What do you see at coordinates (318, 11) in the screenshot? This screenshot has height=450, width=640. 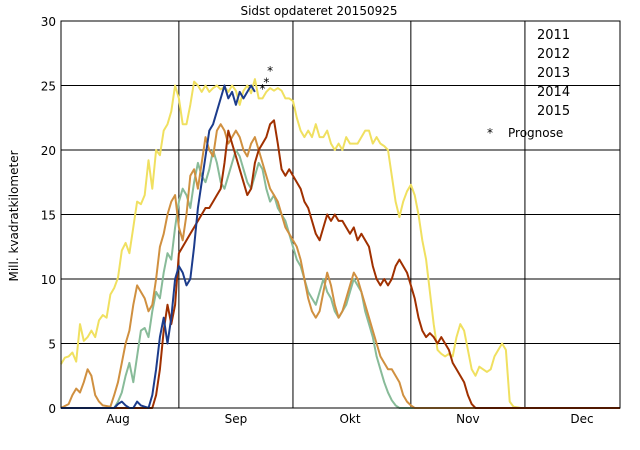 I see `chart-title: Sidst opdateret 20150925` at bounding box center [318, 11].